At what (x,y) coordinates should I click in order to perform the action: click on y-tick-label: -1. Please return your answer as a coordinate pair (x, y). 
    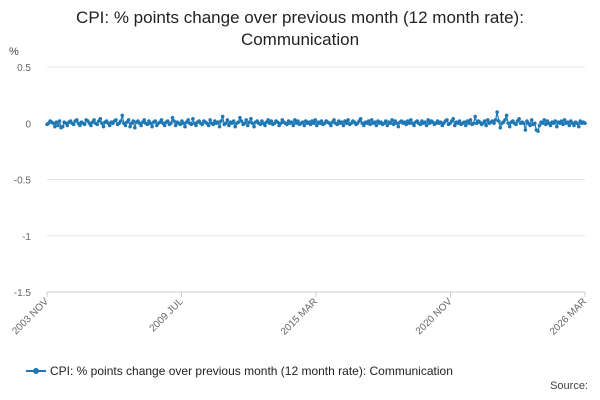
    Looking at the image, I should click on (26, 237).